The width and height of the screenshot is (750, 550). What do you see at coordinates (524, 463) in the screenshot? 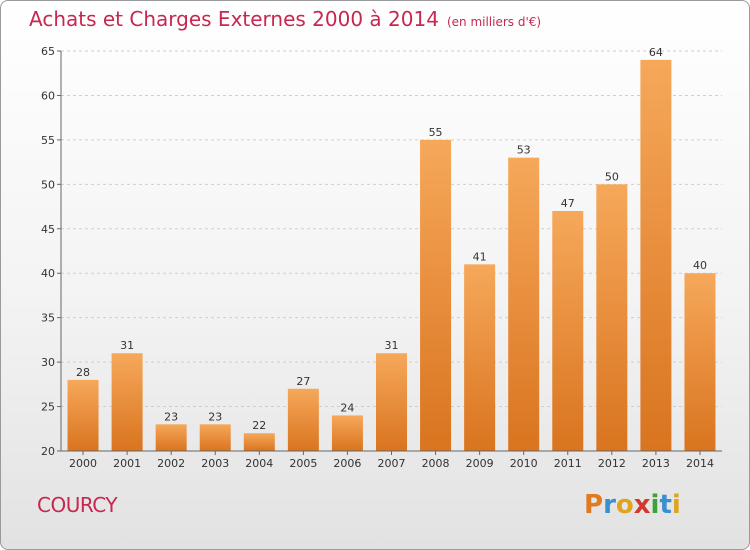
I see `x-tick-label: 2010` at bounding box center [524, 463].